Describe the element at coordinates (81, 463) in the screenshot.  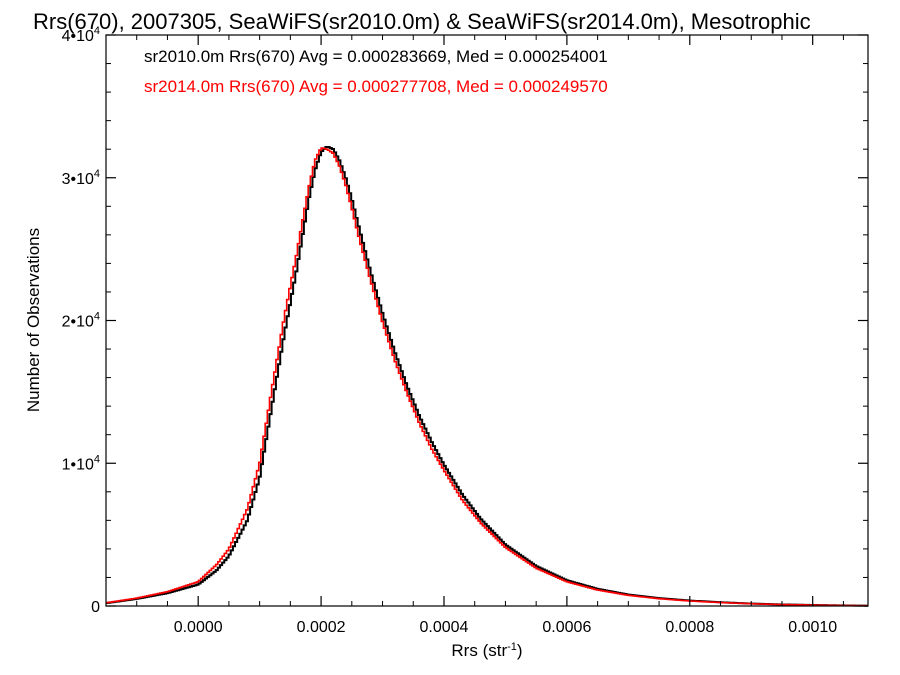
I see `y-tick-label: 1•104` at that location.